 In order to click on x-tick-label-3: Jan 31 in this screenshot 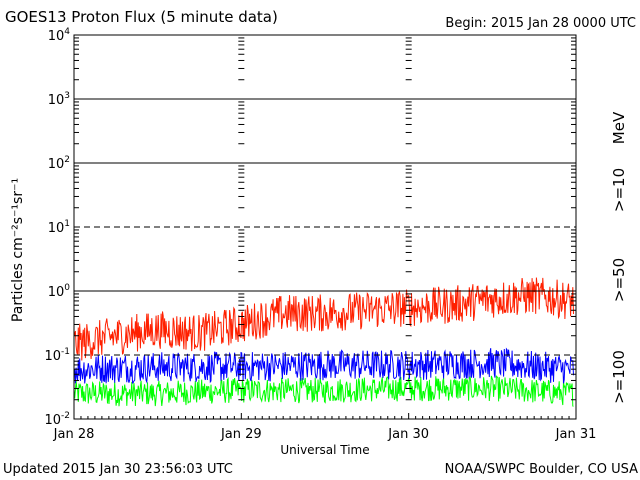, I will do `click(576, 434)`.